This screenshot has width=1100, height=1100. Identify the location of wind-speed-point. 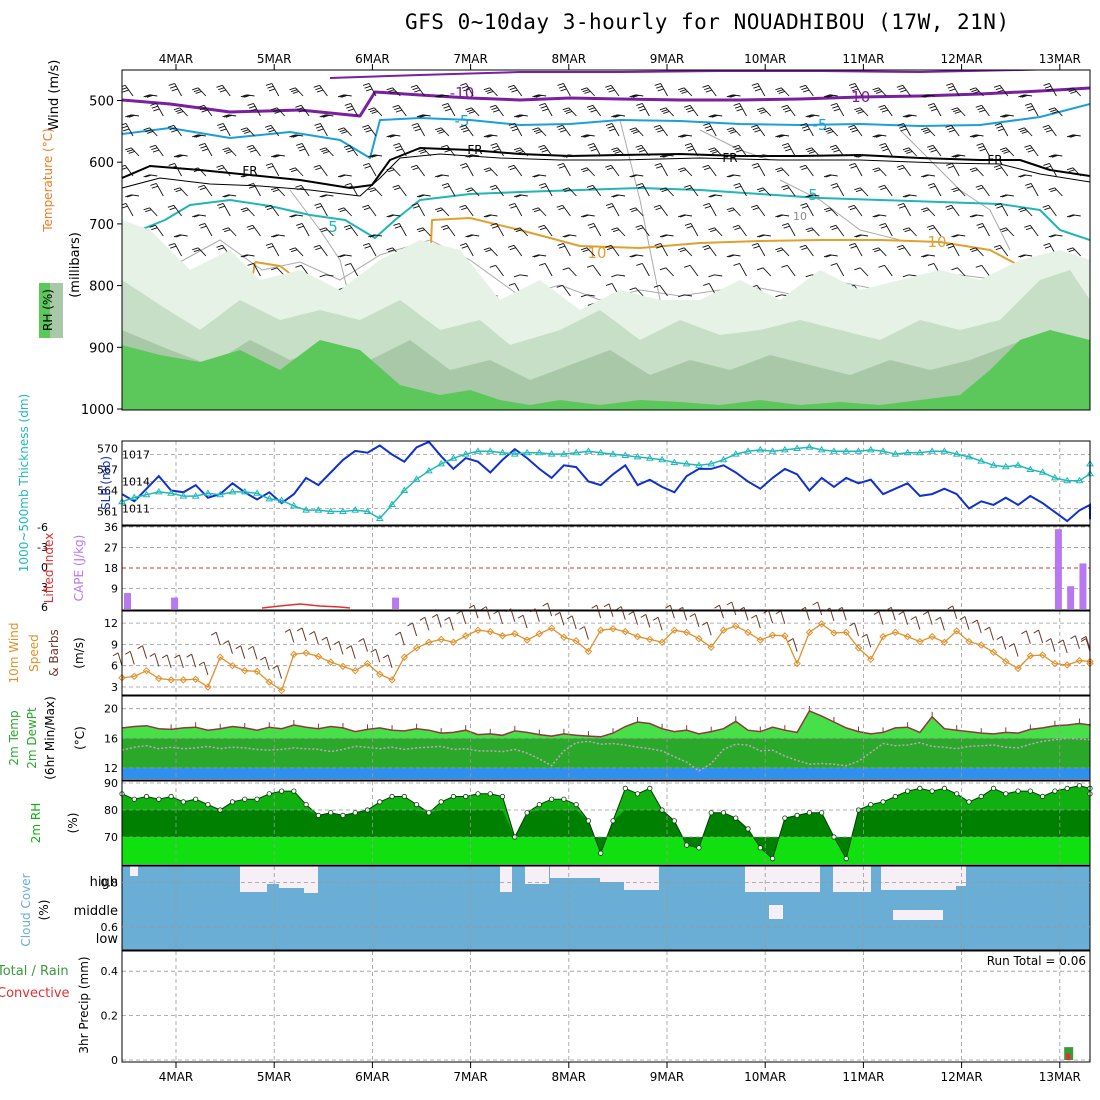
(625, 631).